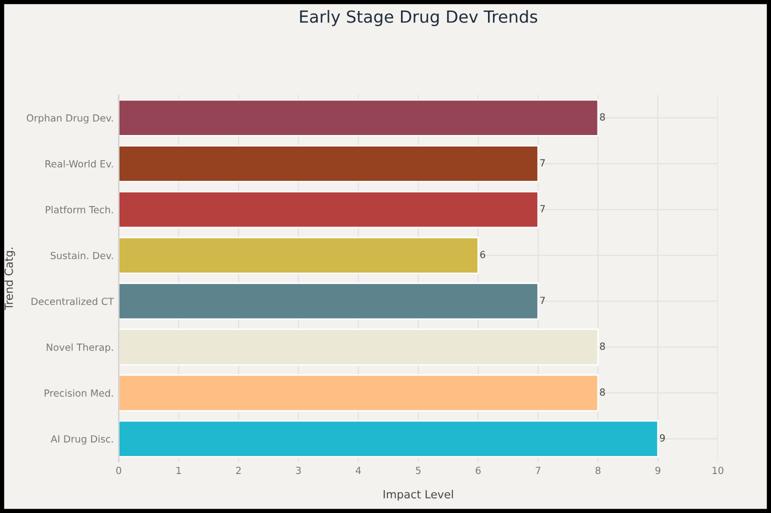 Image resolution: width=771 pixels, height=513 pixels. Describe the element at coordinates (238, 470) in the screenshot. I see `x-tick-label: 2` at that location.